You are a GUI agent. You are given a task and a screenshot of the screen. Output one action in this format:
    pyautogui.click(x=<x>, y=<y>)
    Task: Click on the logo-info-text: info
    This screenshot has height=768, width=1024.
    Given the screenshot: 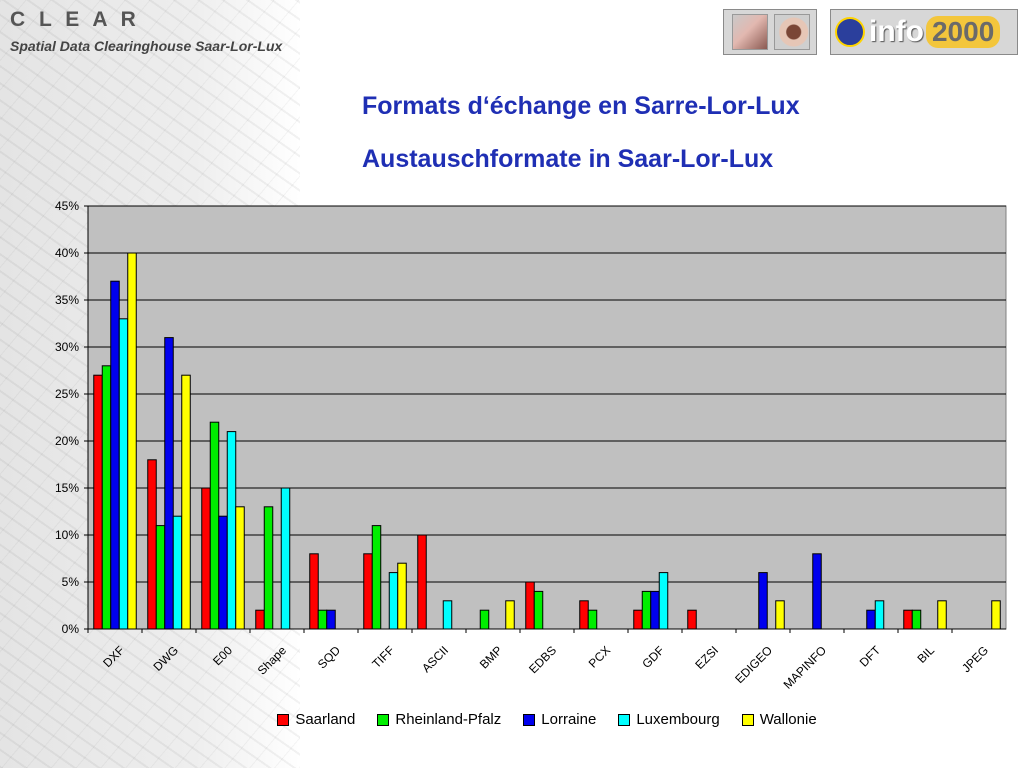 What is the action you would take?
    pyautogui.click(x=896, y=31)
    